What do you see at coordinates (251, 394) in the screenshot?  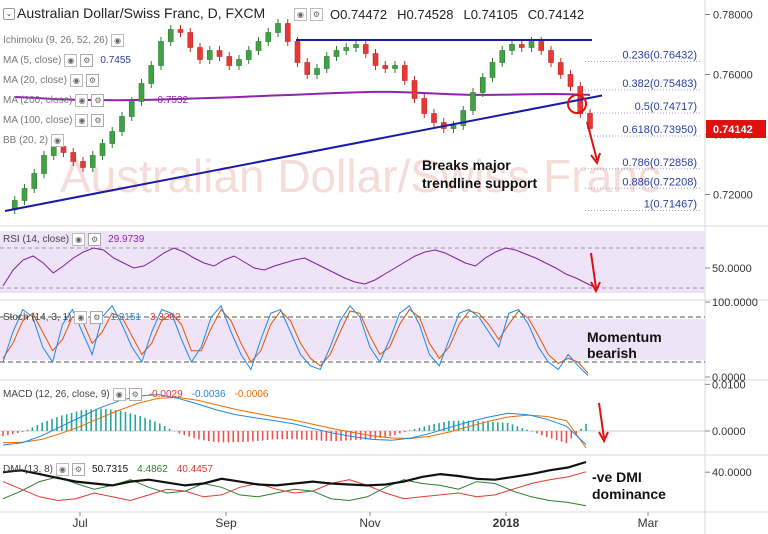 I see `legend-macd-signal: -0.0006` at bounding box center [251, 394].